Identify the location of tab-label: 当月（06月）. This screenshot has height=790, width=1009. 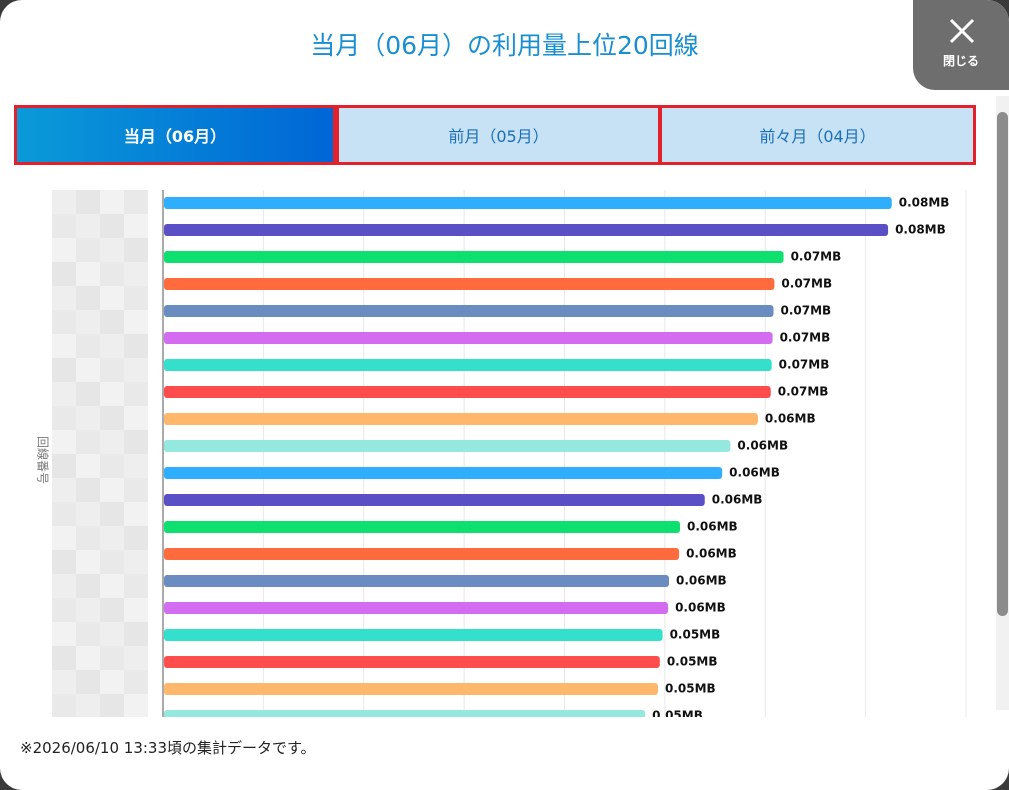
(175, 136).